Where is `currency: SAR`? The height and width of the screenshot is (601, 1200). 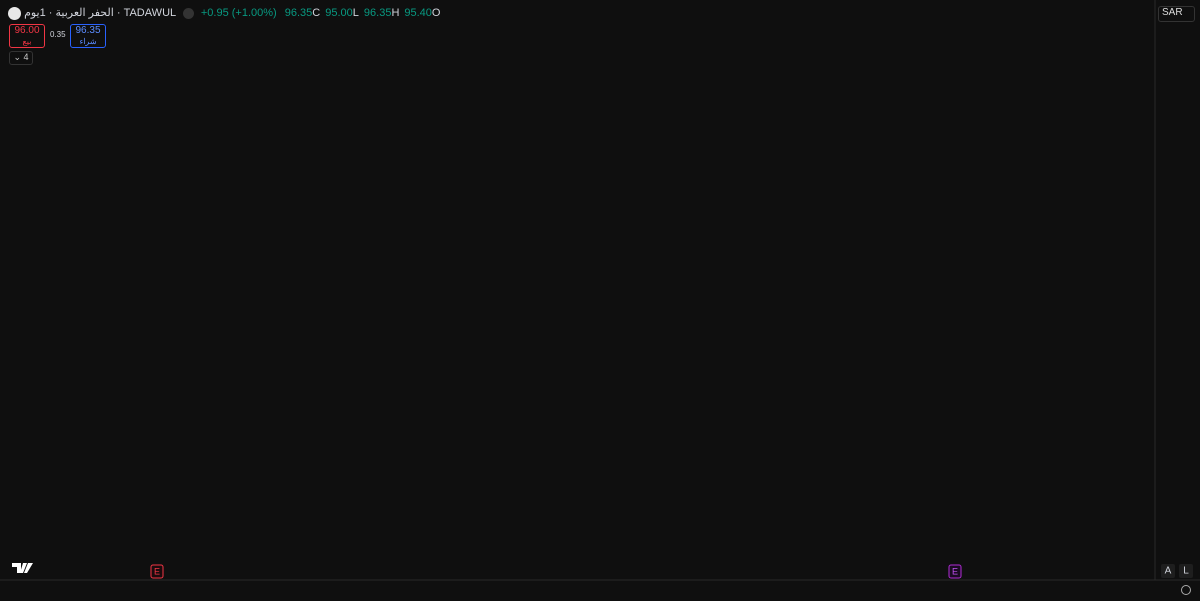
currency: SAR is located at coordinates (1176, 14).